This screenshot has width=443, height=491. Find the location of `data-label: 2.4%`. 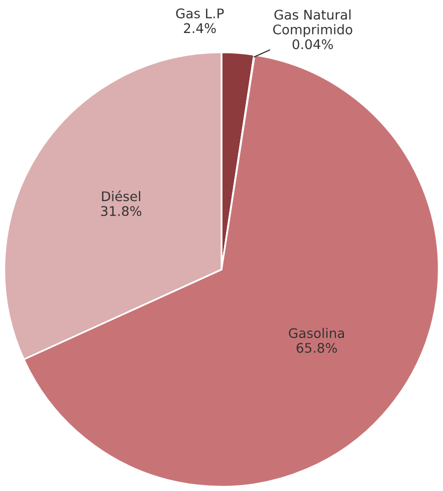

data-label: 2.4% is located at coordinates (200, 28).